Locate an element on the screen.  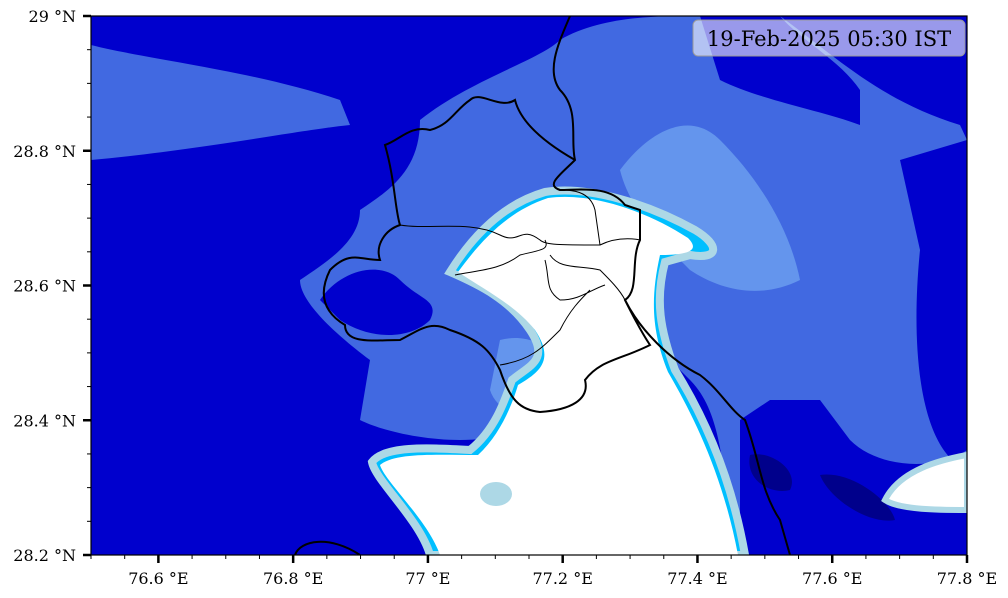
timestamp-box: 19-Feb-2025 05:30 IST is located at coordinates (829, 38).